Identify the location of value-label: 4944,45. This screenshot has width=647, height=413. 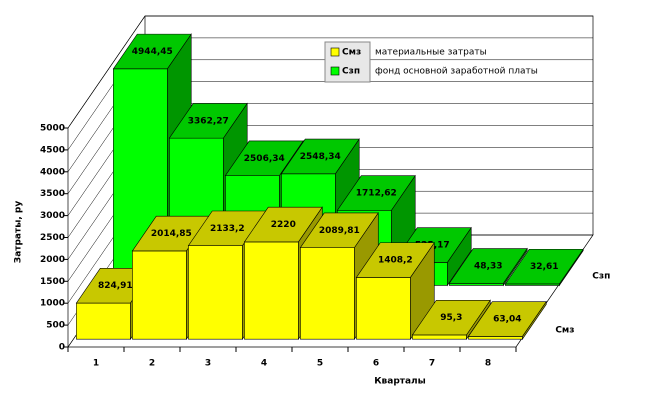
(152, 52).